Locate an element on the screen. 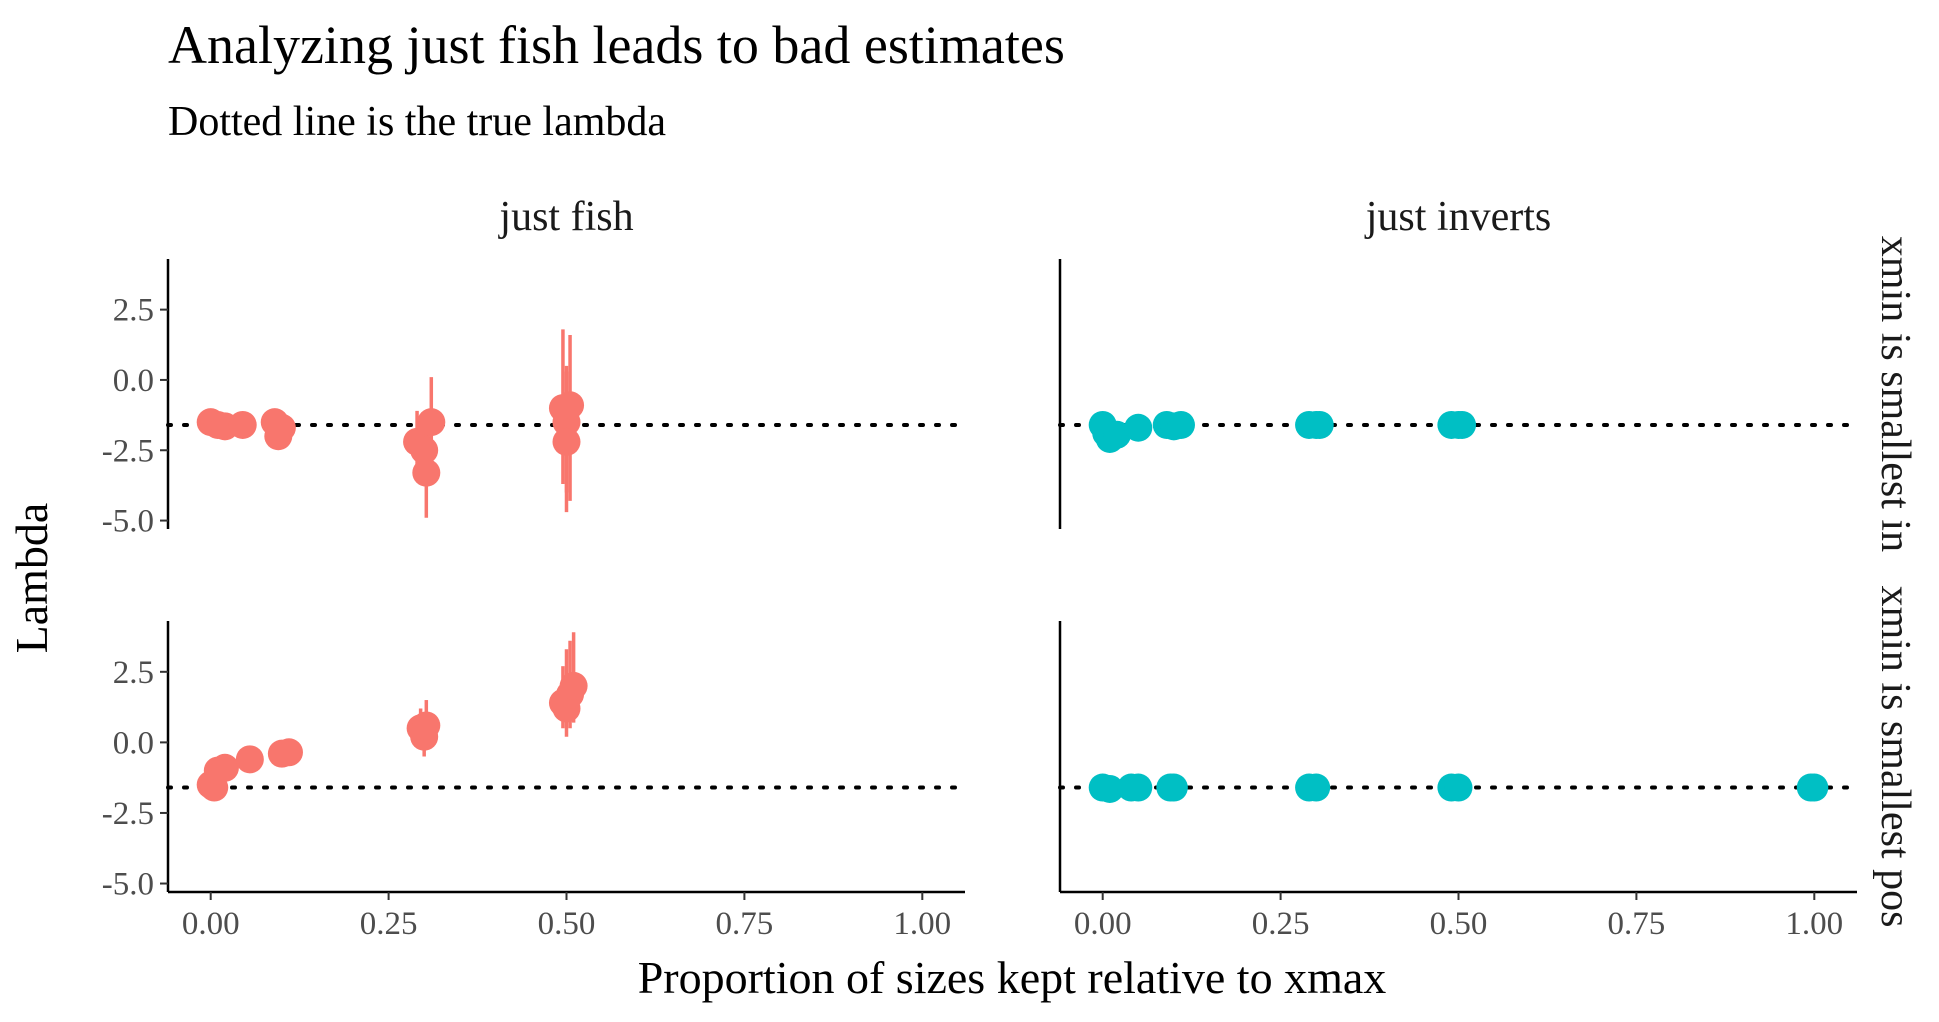  chart-subtitle: Dotted line is the true lambda is located at coordinates (417, 122).